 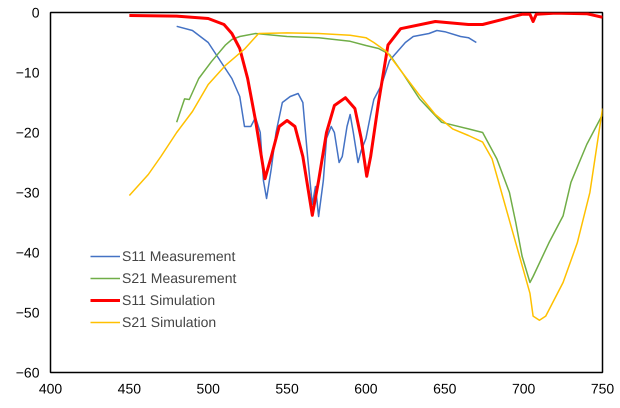 What do you see at coordinates (50, 388) in the screenshot?
I see `x-tick-label: 400` at bounding box center [50, 388].